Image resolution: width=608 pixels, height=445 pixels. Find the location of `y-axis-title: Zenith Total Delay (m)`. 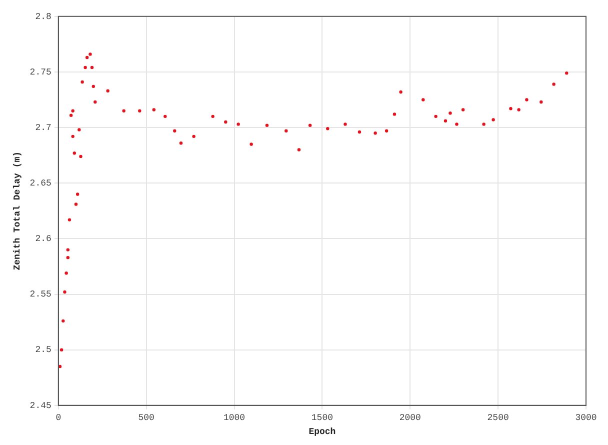

y-axis-title: Zenith Total Delay (m) is located at coordinates (17, 210).